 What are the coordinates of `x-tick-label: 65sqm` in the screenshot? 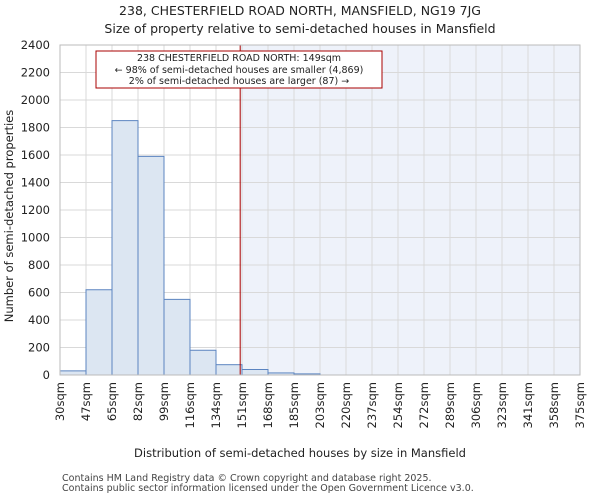 It's located at (112, 401).